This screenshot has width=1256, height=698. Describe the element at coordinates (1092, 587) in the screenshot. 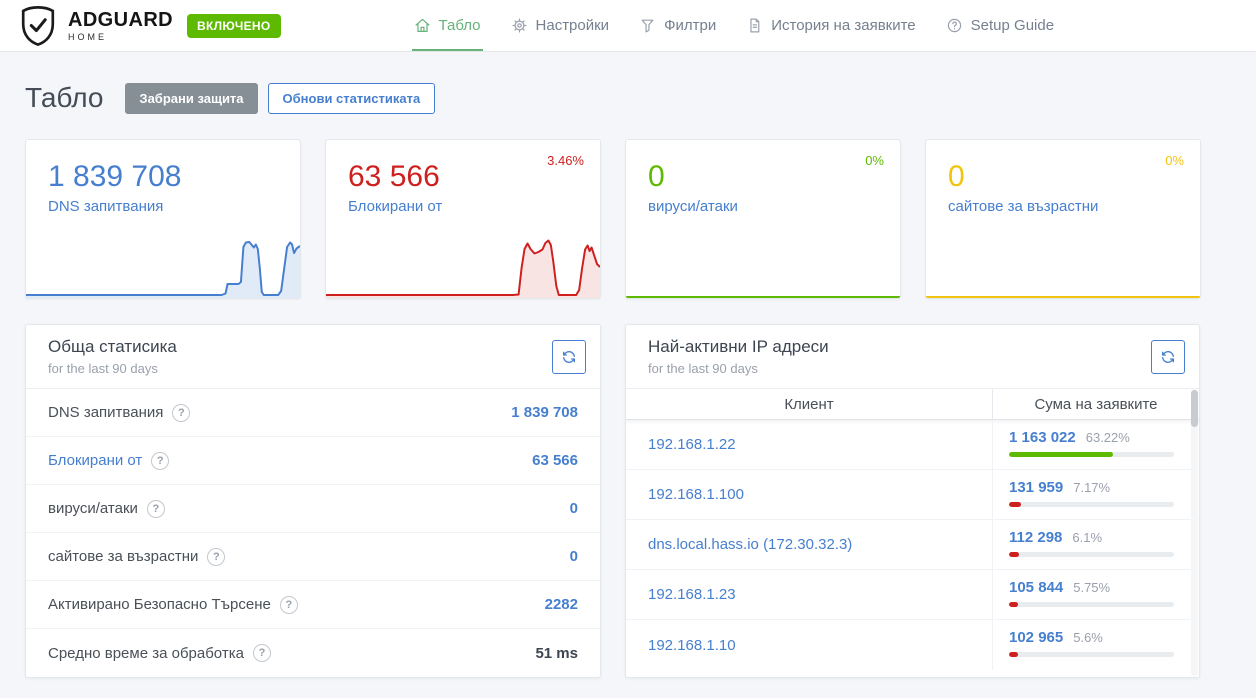

I see `client-request-percent: 5.75%` at that location.